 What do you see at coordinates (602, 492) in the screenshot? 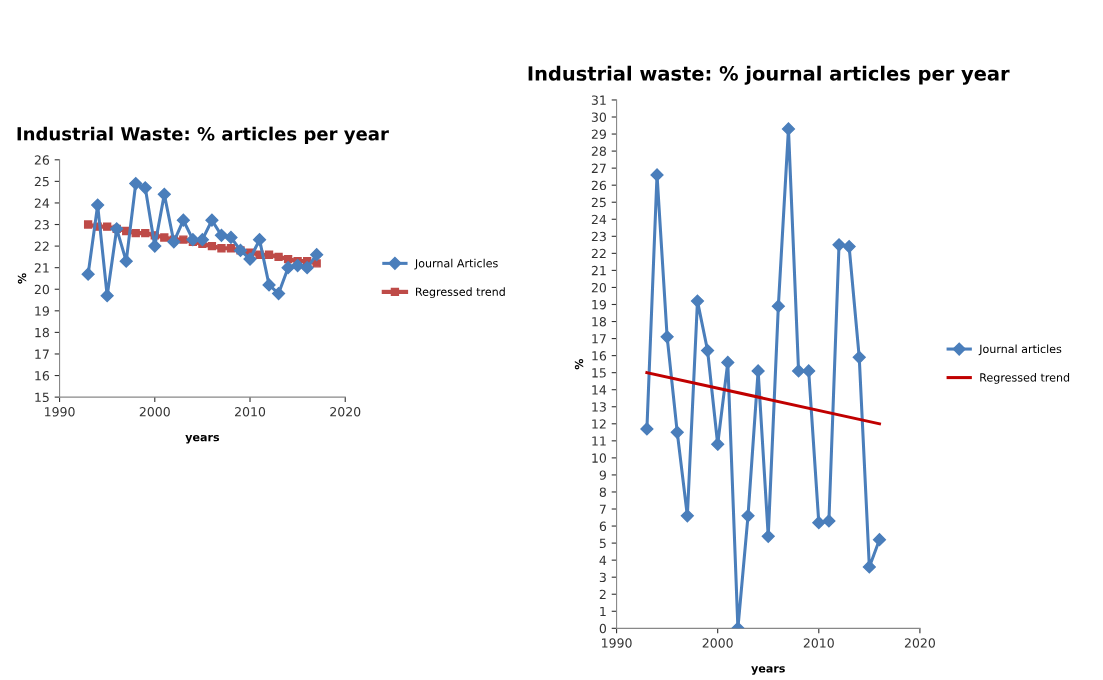
I see `y-tick-label: 8` at bounding box center [602, 492].